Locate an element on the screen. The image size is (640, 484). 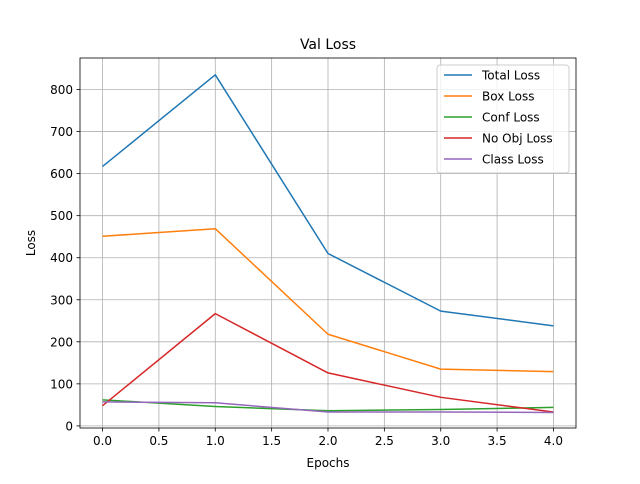
series-line-conf-loss is located at coordinates (328, 405).